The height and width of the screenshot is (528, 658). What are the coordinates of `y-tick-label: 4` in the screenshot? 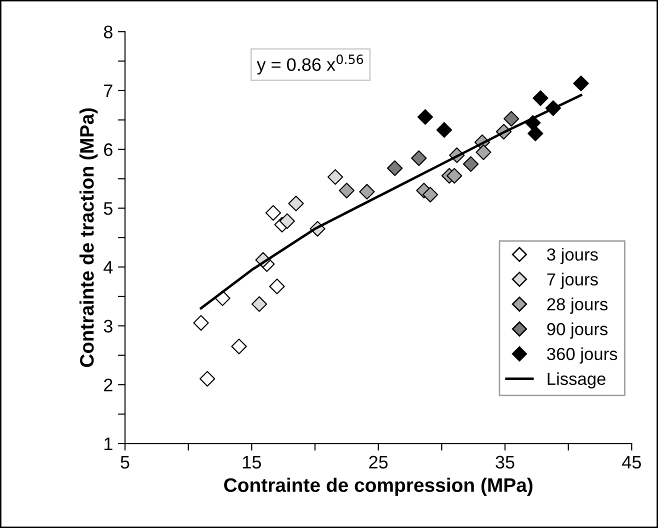 It's located at (108, 267).